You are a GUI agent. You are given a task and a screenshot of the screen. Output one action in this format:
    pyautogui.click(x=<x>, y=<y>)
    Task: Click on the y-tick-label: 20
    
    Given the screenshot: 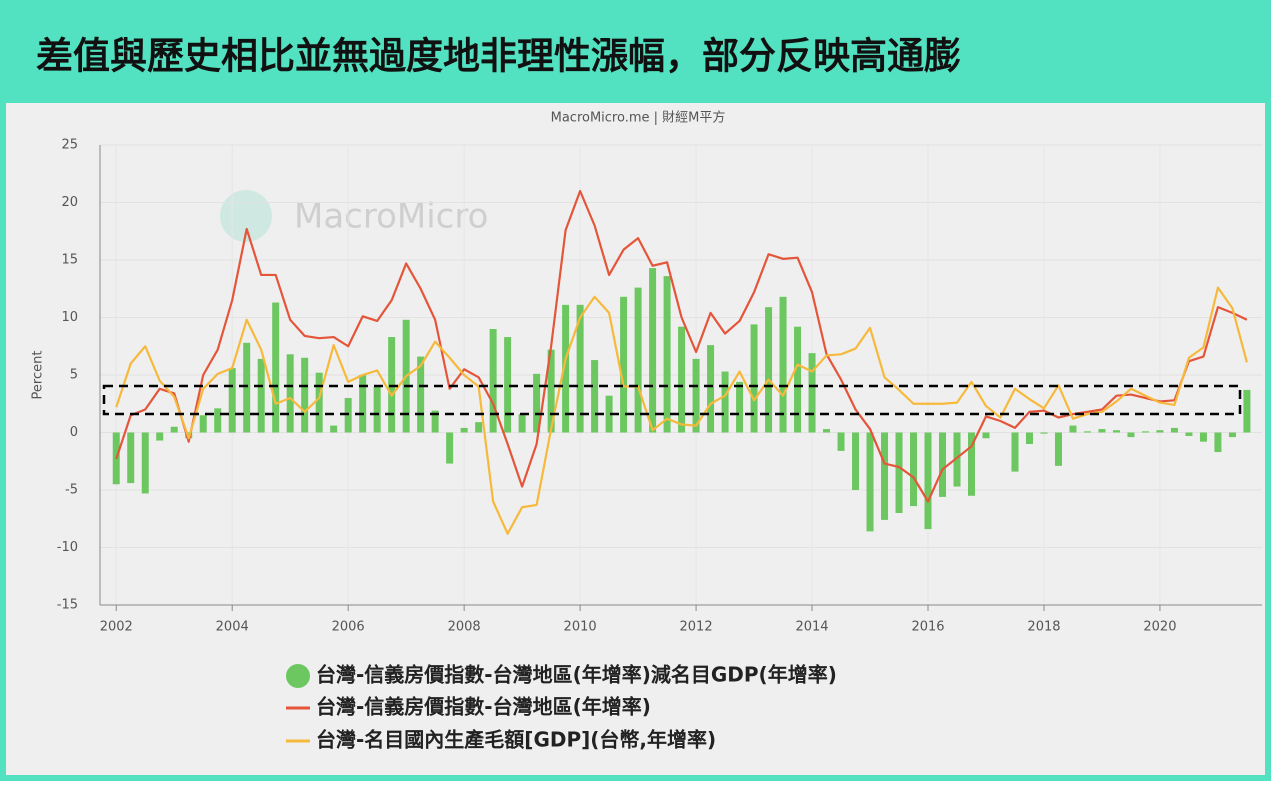 What is the action you would take?
    pyautogui.click(x=69, y=202)
    